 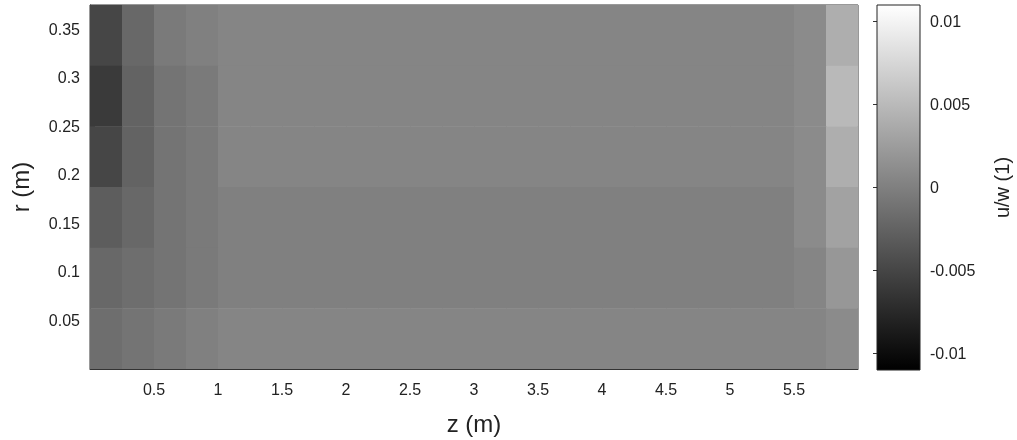 I want to click on x-tick-label: 2.5, so click(x=410, y=389).